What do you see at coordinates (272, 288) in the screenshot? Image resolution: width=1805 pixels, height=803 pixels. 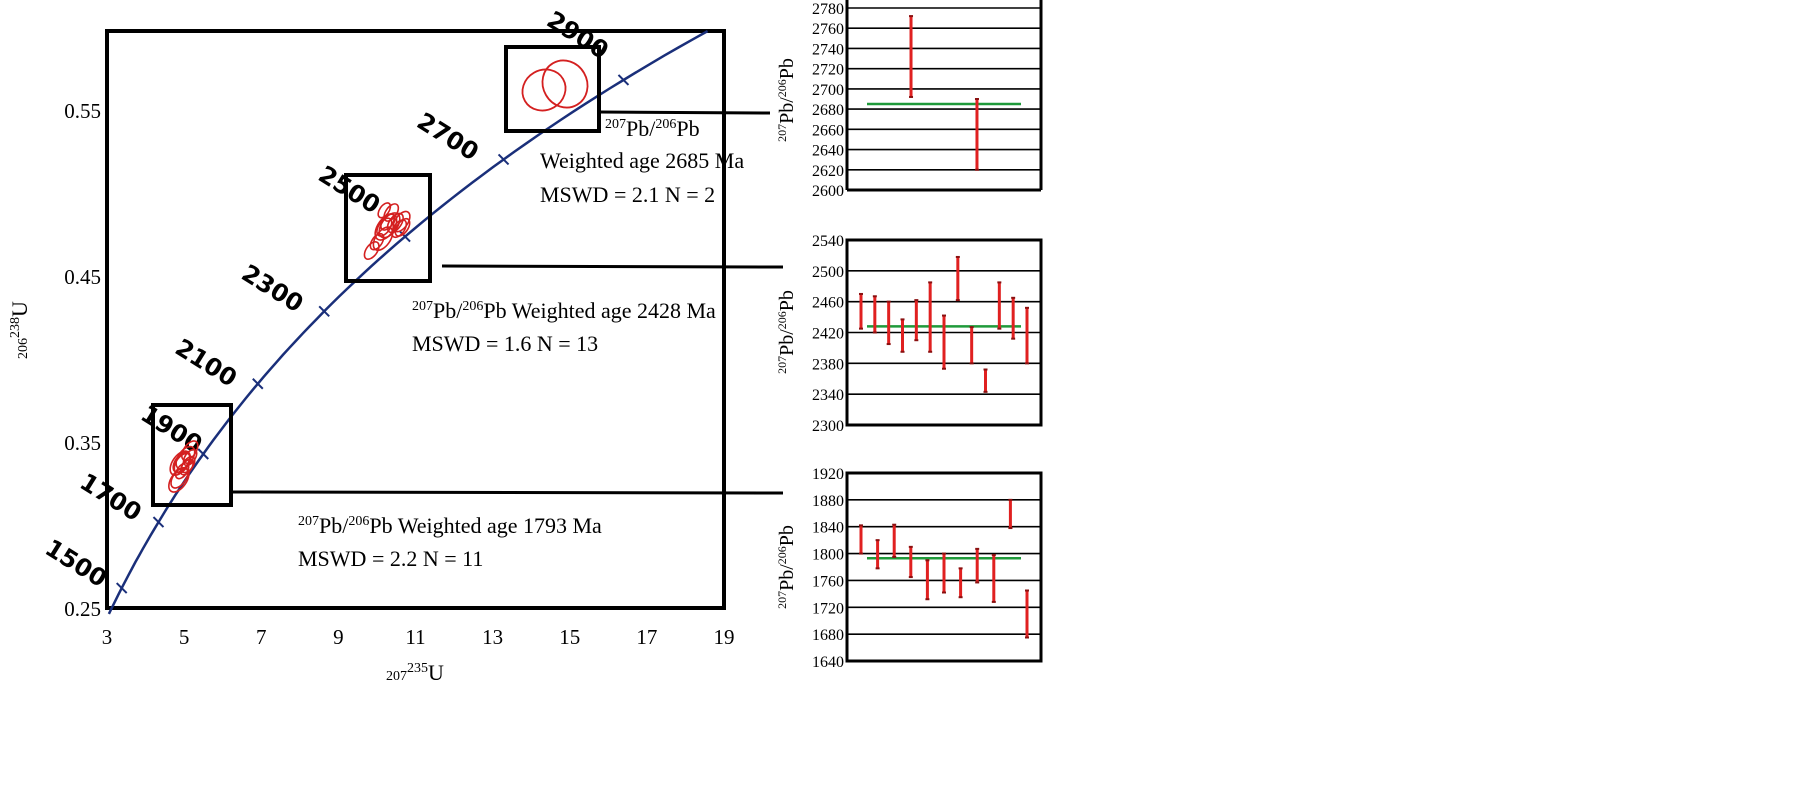 I see `age-label: 2300` at bounding box center [272, 288].